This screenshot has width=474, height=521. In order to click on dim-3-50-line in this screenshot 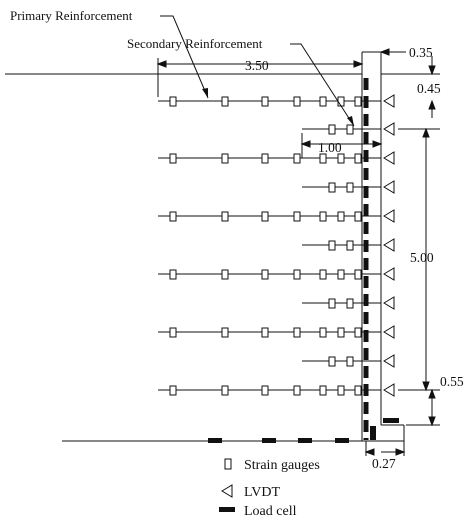, I will do `click(260, 77)`.